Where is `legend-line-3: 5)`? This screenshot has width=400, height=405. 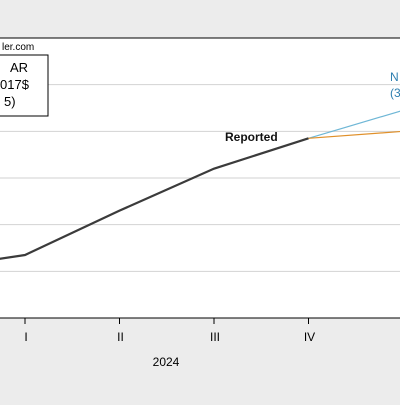
legend-line-3: 5) is located at coordinates (10, 101).